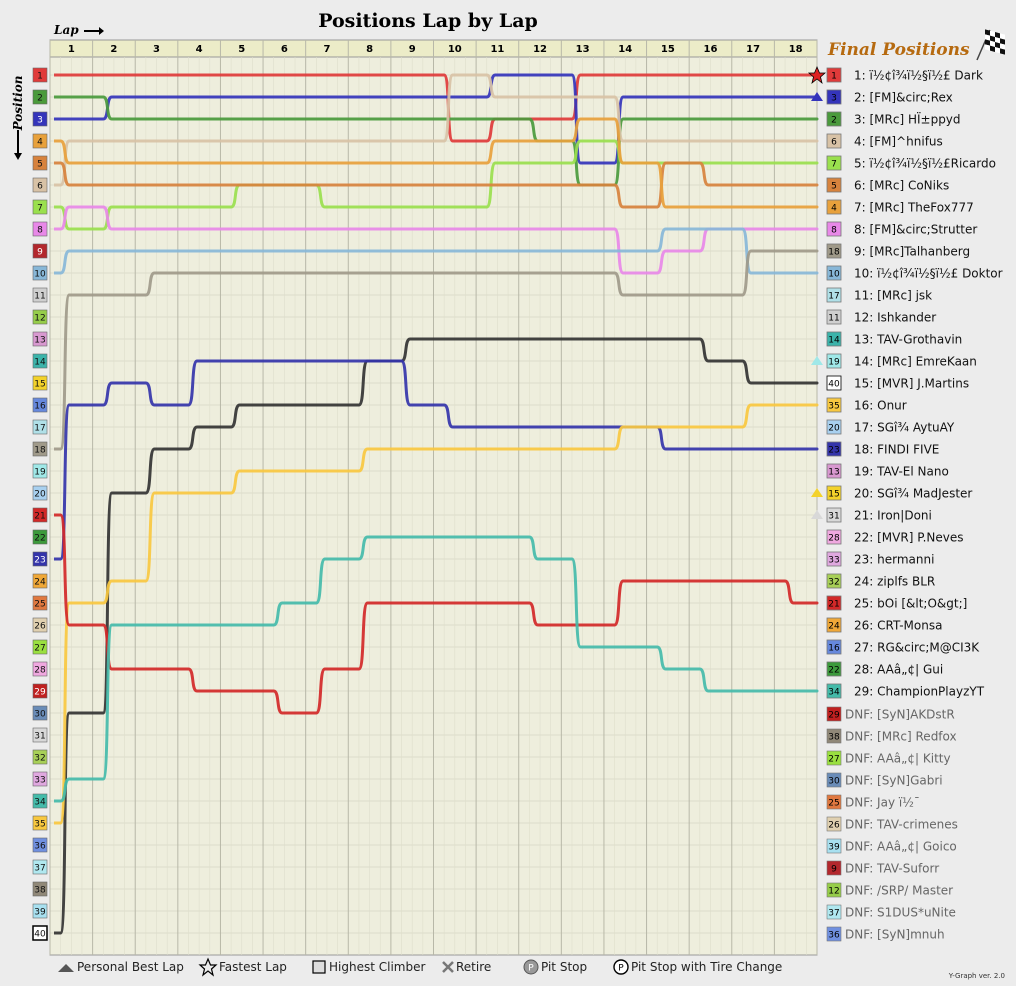  Describe the element at coordinates (898, 251) in the screenshot. I see `final-position-row: 18 9: [MRc]Talhanberg` at that location.